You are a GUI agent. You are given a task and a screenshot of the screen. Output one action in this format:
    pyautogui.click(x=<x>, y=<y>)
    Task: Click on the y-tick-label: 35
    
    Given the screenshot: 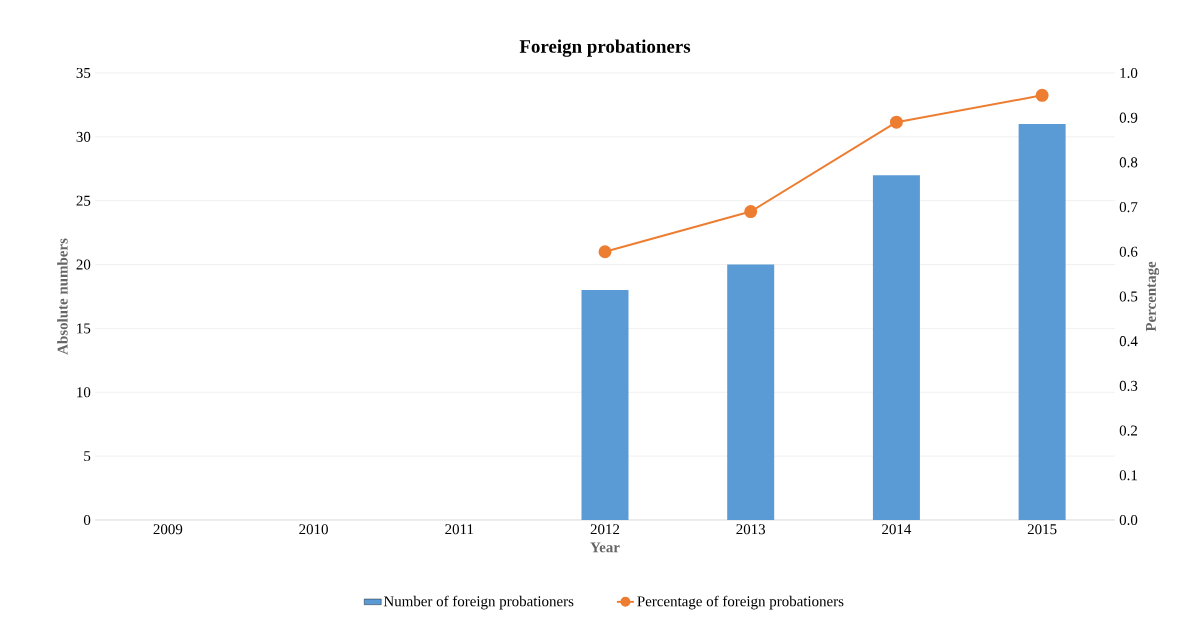 What is the action you would take?
    pyautogui.click(x=83, y=72)
    